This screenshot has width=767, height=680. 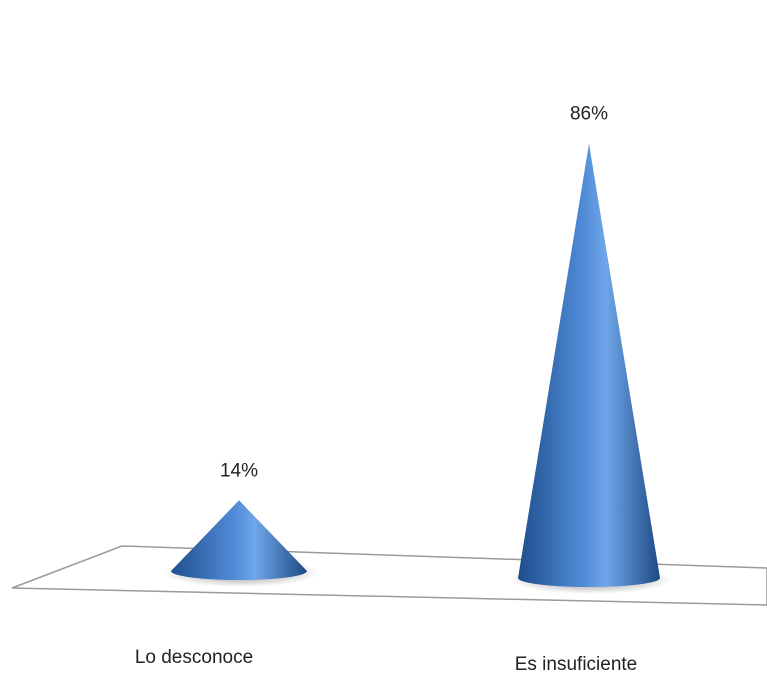 What do you see at coordinates (194, 657) in the screenshot?
I see `category-label: Lo desconoce` at bounding box center [194, 657].